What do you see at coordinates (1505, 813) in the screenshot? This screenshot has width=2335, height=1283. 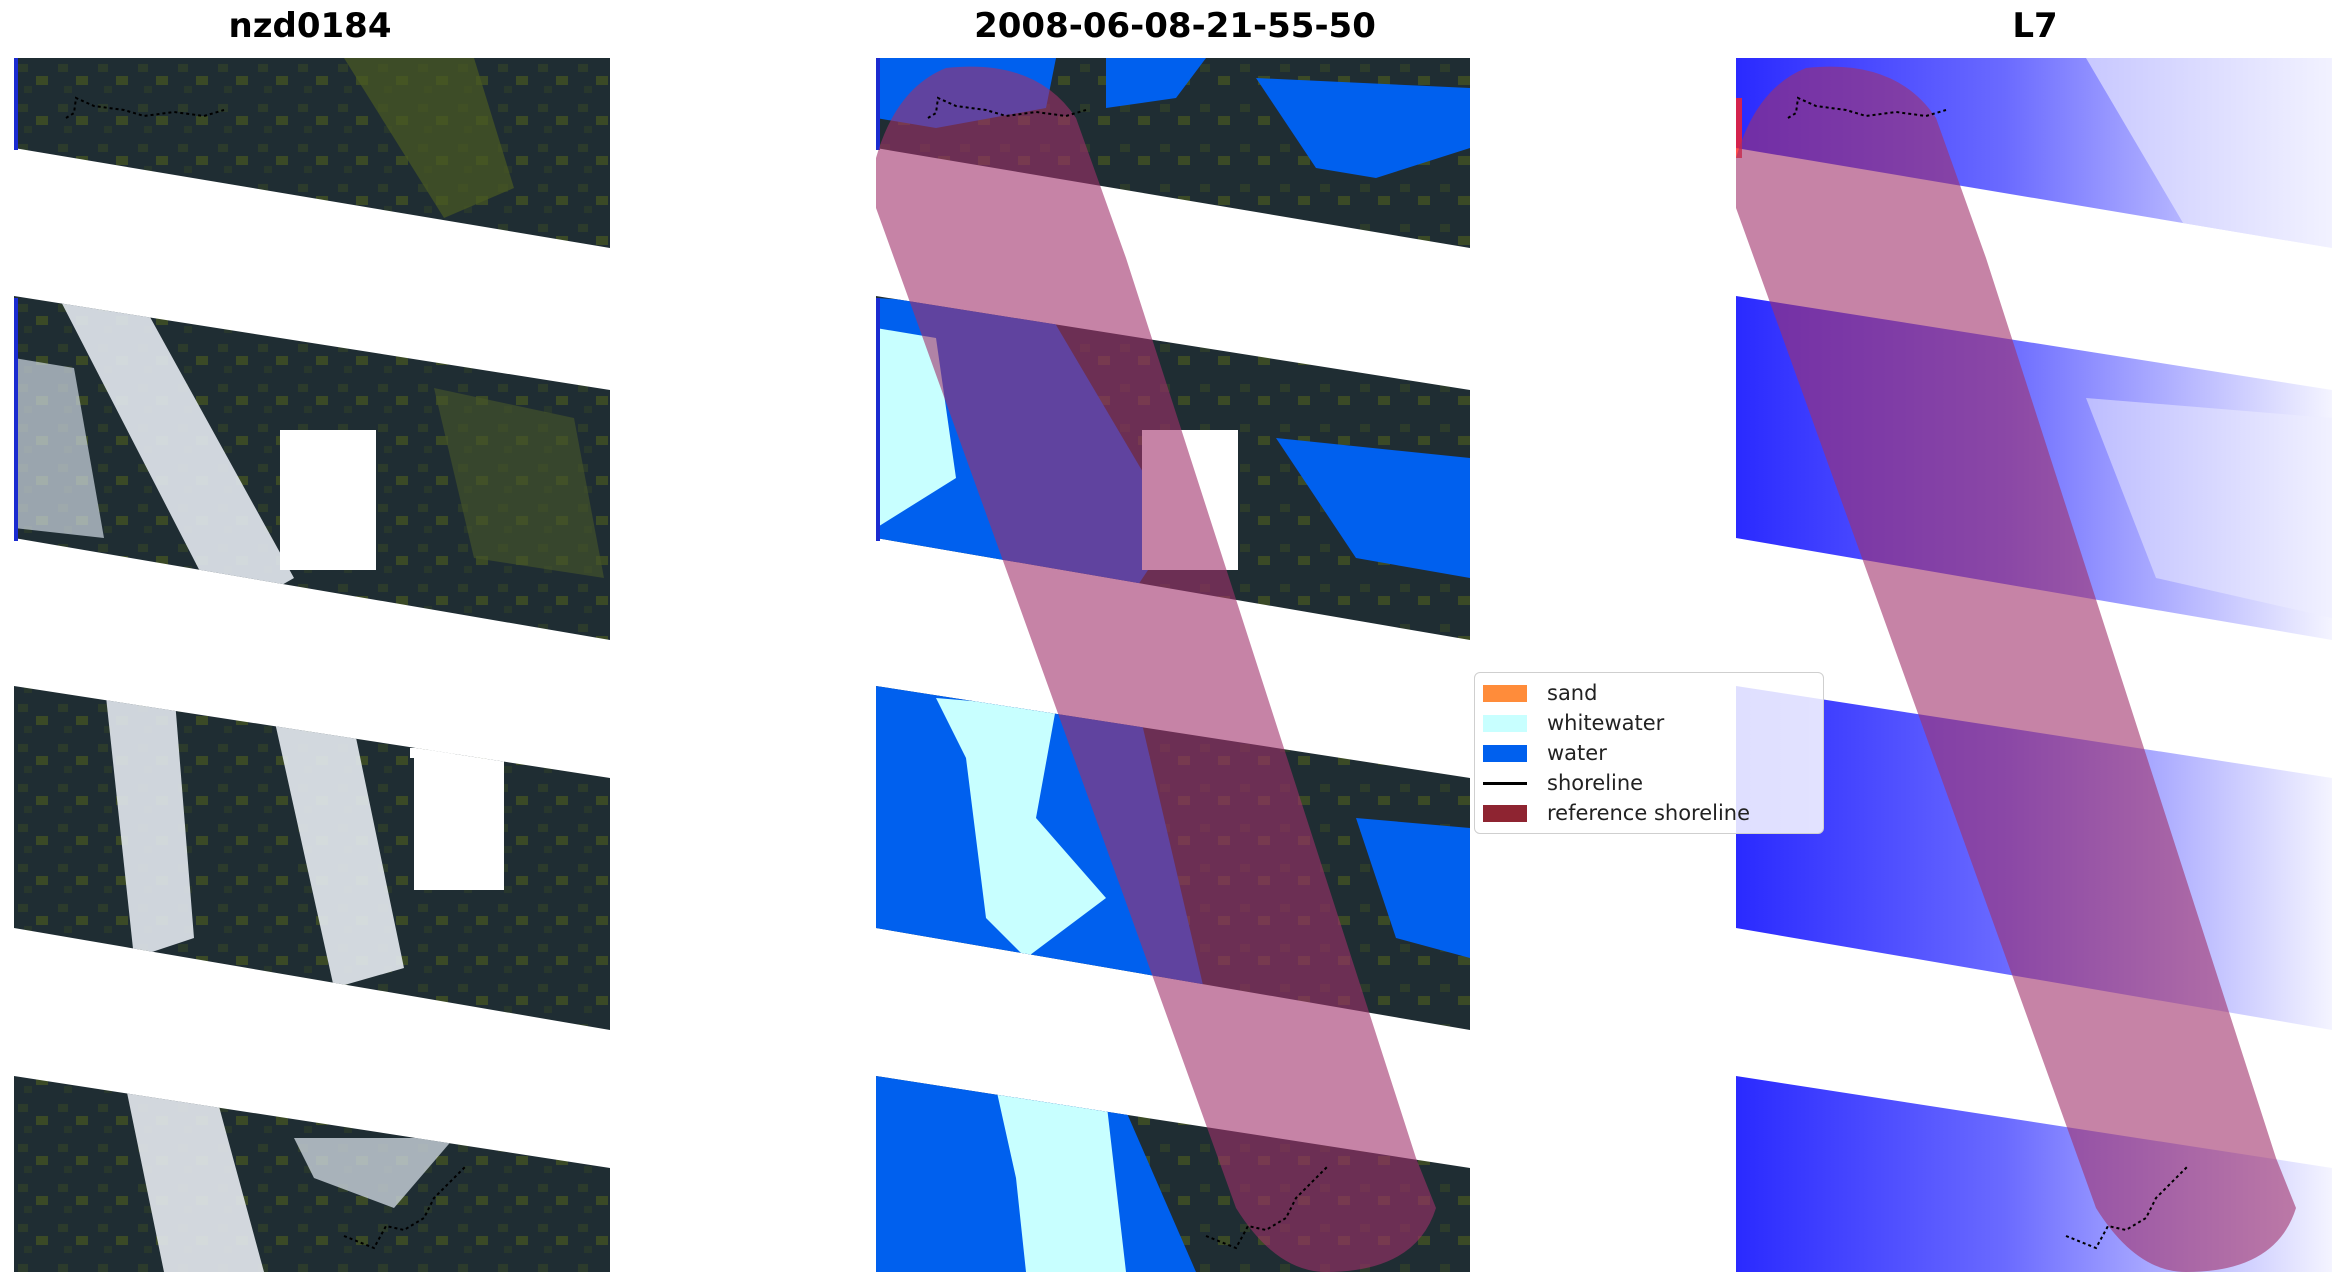 I see `reference-shoreline-swatch` at bounding box center [1505, 813].